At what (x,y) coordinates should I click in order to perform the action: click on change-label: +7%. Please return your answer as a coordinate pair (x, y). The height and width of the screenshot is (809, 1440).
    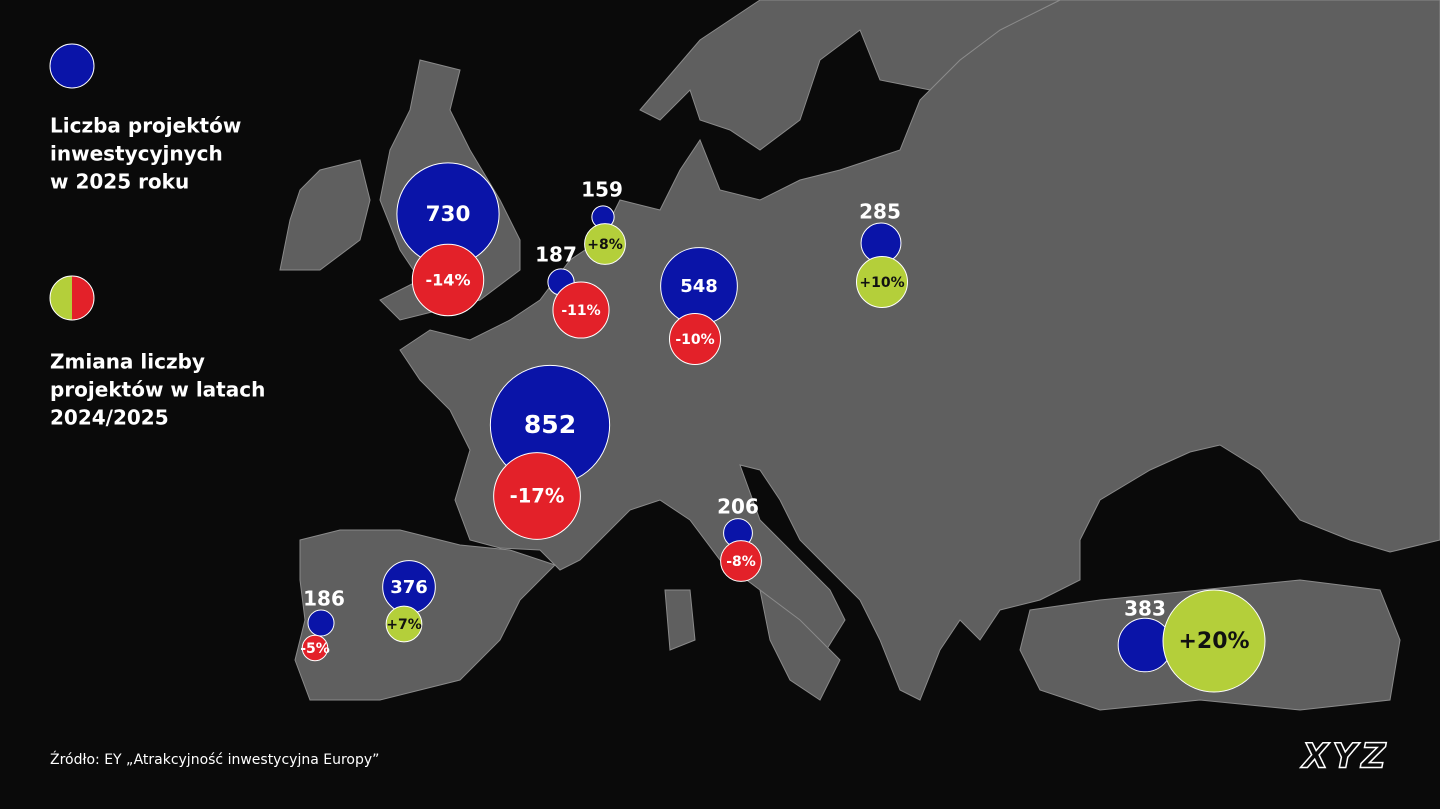
    Looking at the image, I should click on (404, 625).